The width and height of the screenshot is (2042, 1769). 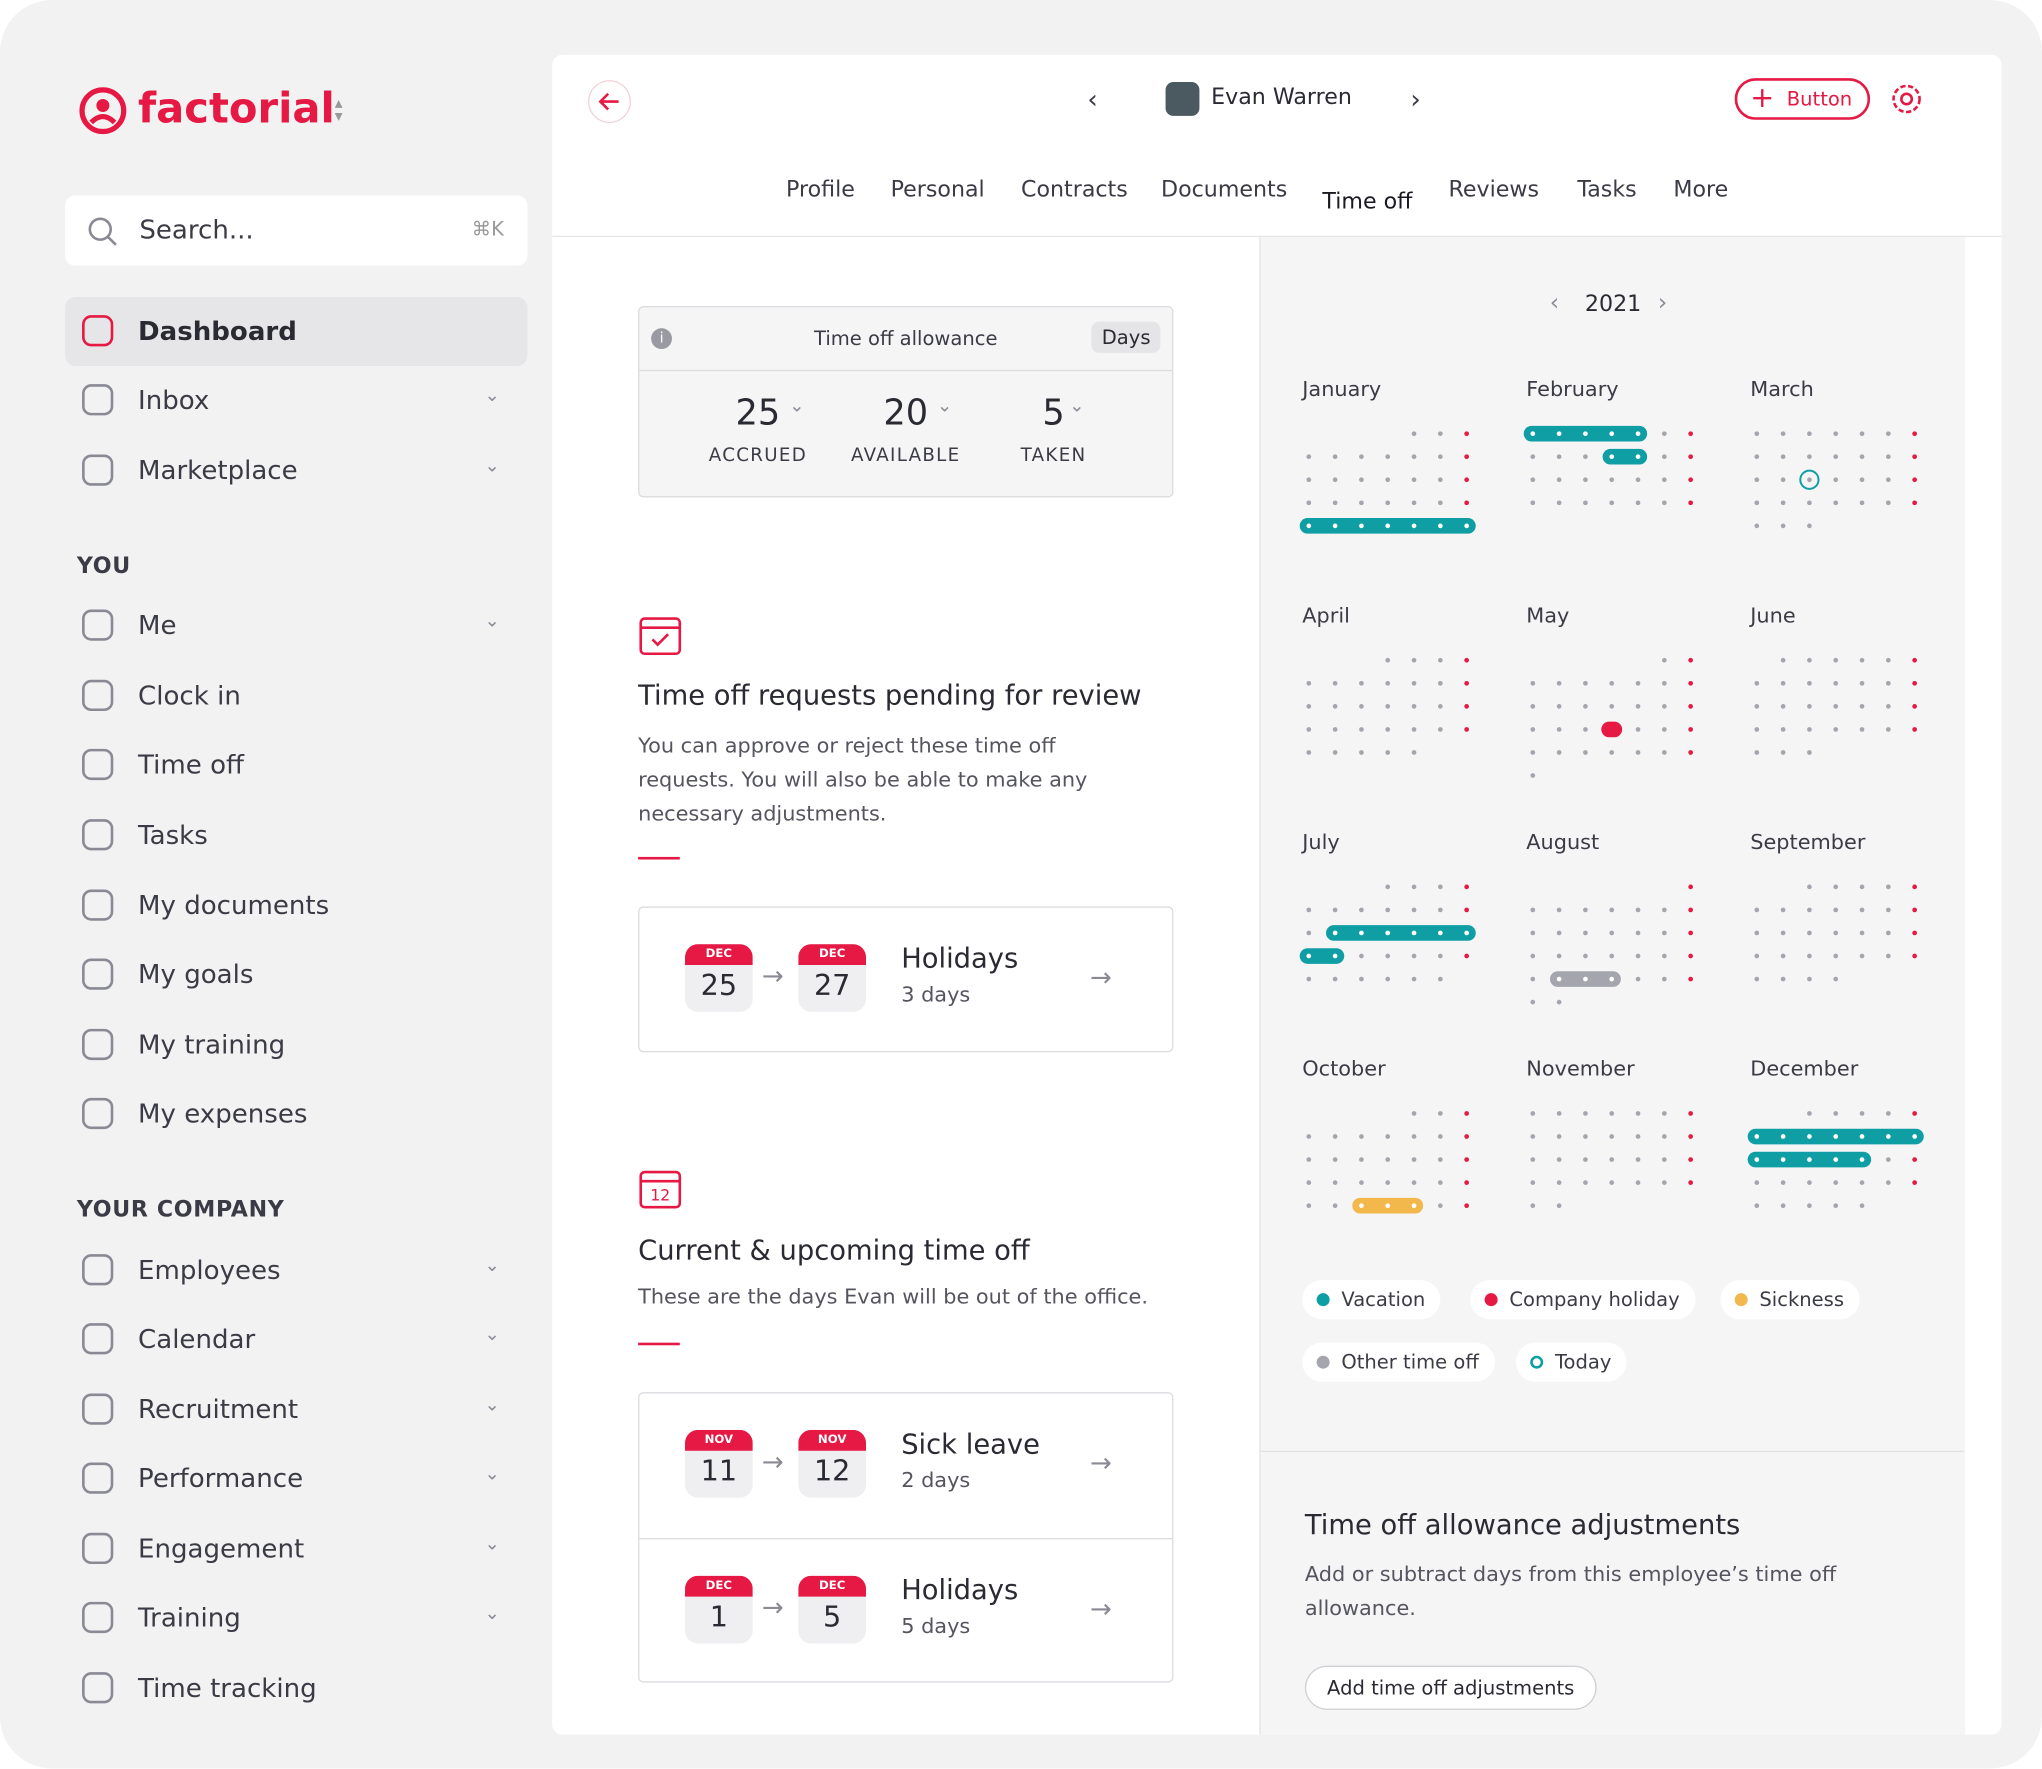 What do you see at coordinates (906, 1610) in the screenshot?
I see `request-row: DEC 1 DEC 5 → Holidays 5 days →` at bounding box center [906, 1610].